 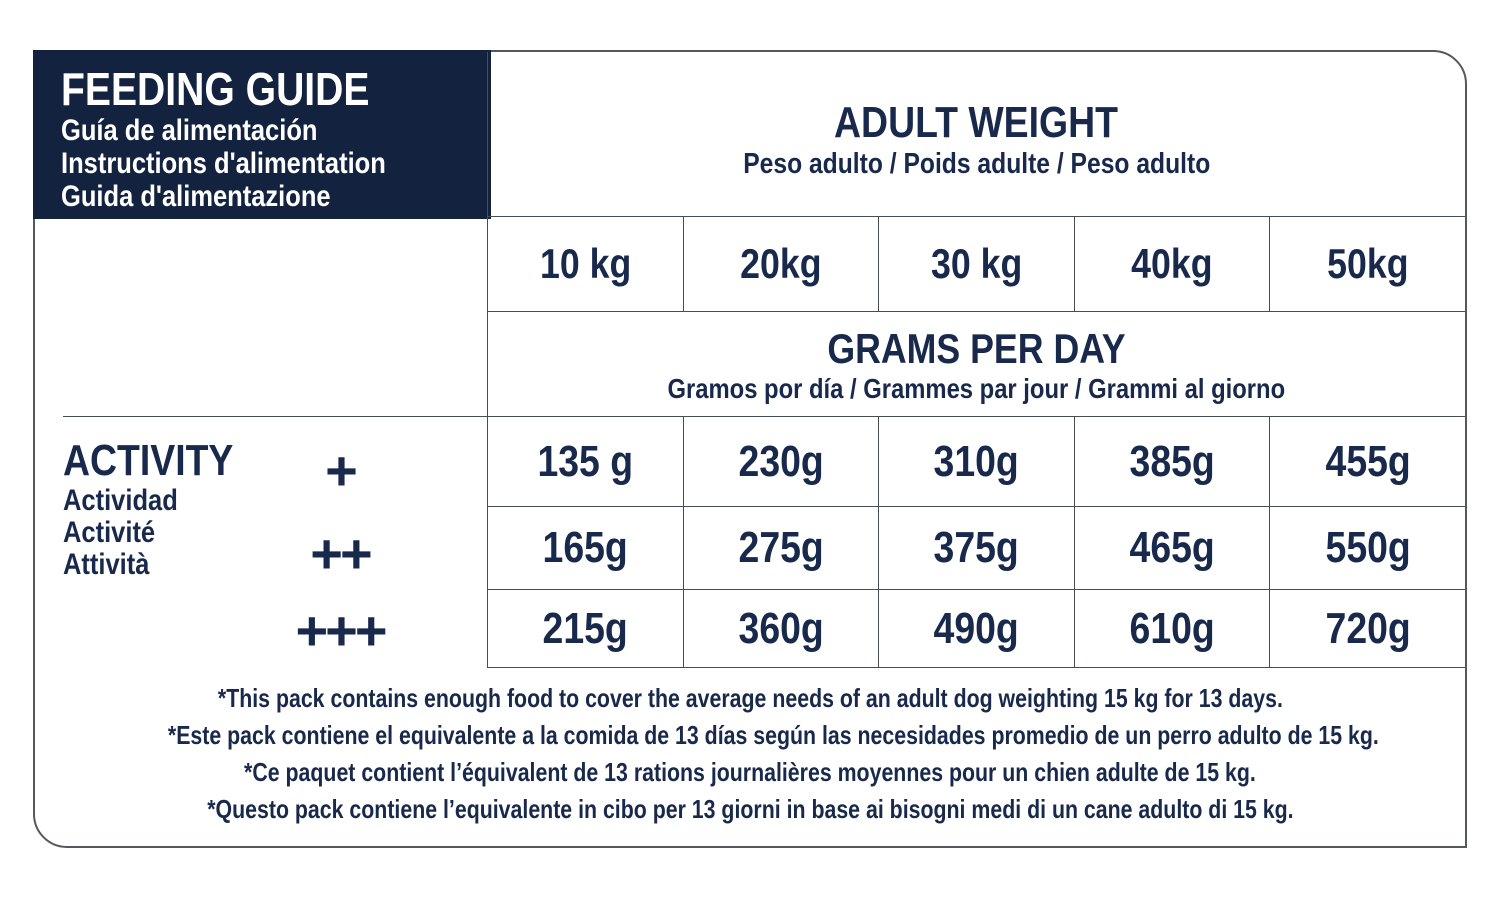 What do you see at coordinates (215, 89) in the screenshot?
I see `feeding-guide-title-text: FEEDING GUIDE` at bounding box center [215, 89].